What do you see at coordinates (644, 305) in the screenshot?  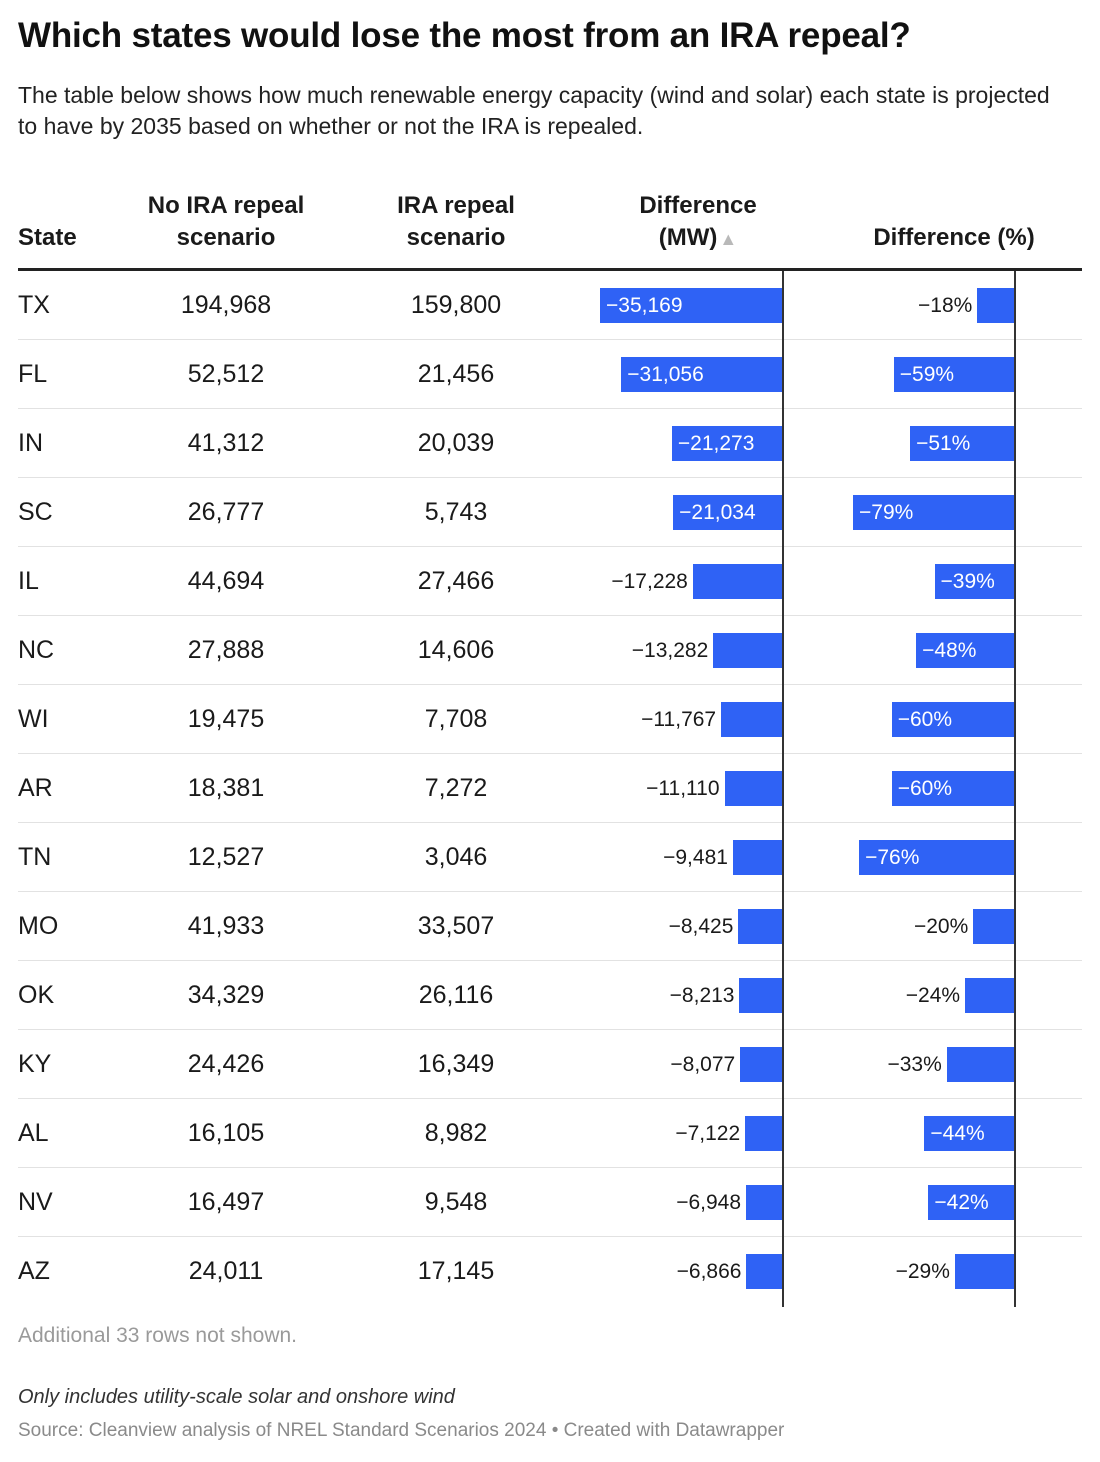 I see `diff-mw-label: −35,169` at bounding box center [644, 305].